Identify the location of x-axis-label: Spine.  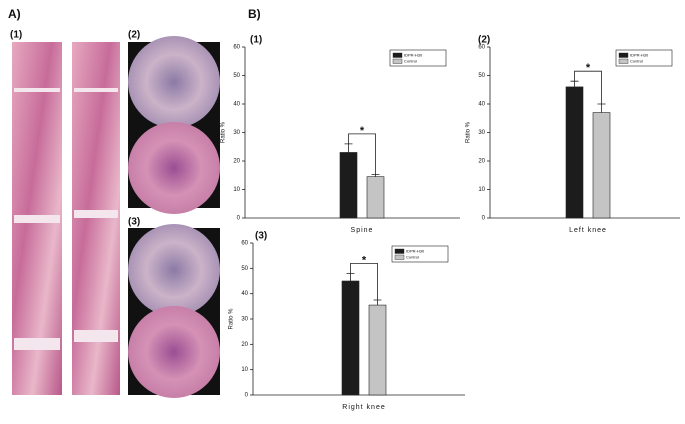
(362, 230).